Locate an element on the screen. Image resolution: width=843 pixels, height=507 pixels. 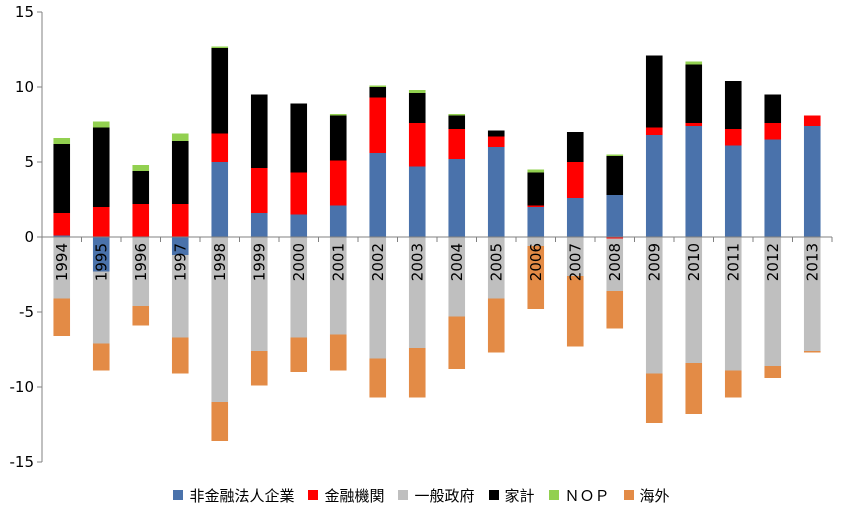
x-tick-label: 1995 is located at coordinates (101, 262).